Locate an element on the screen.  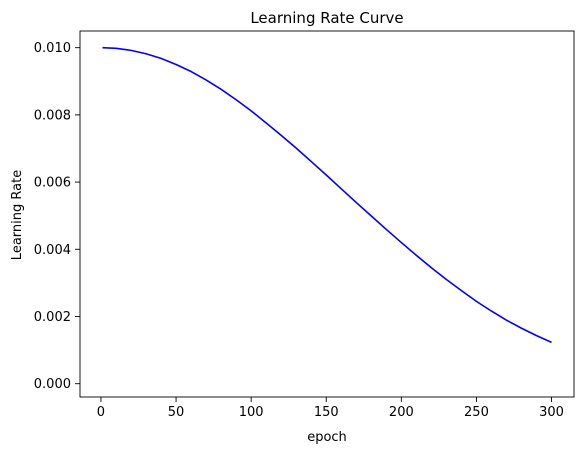
x-tick-label: 100 is located at coordinates (251, 412).